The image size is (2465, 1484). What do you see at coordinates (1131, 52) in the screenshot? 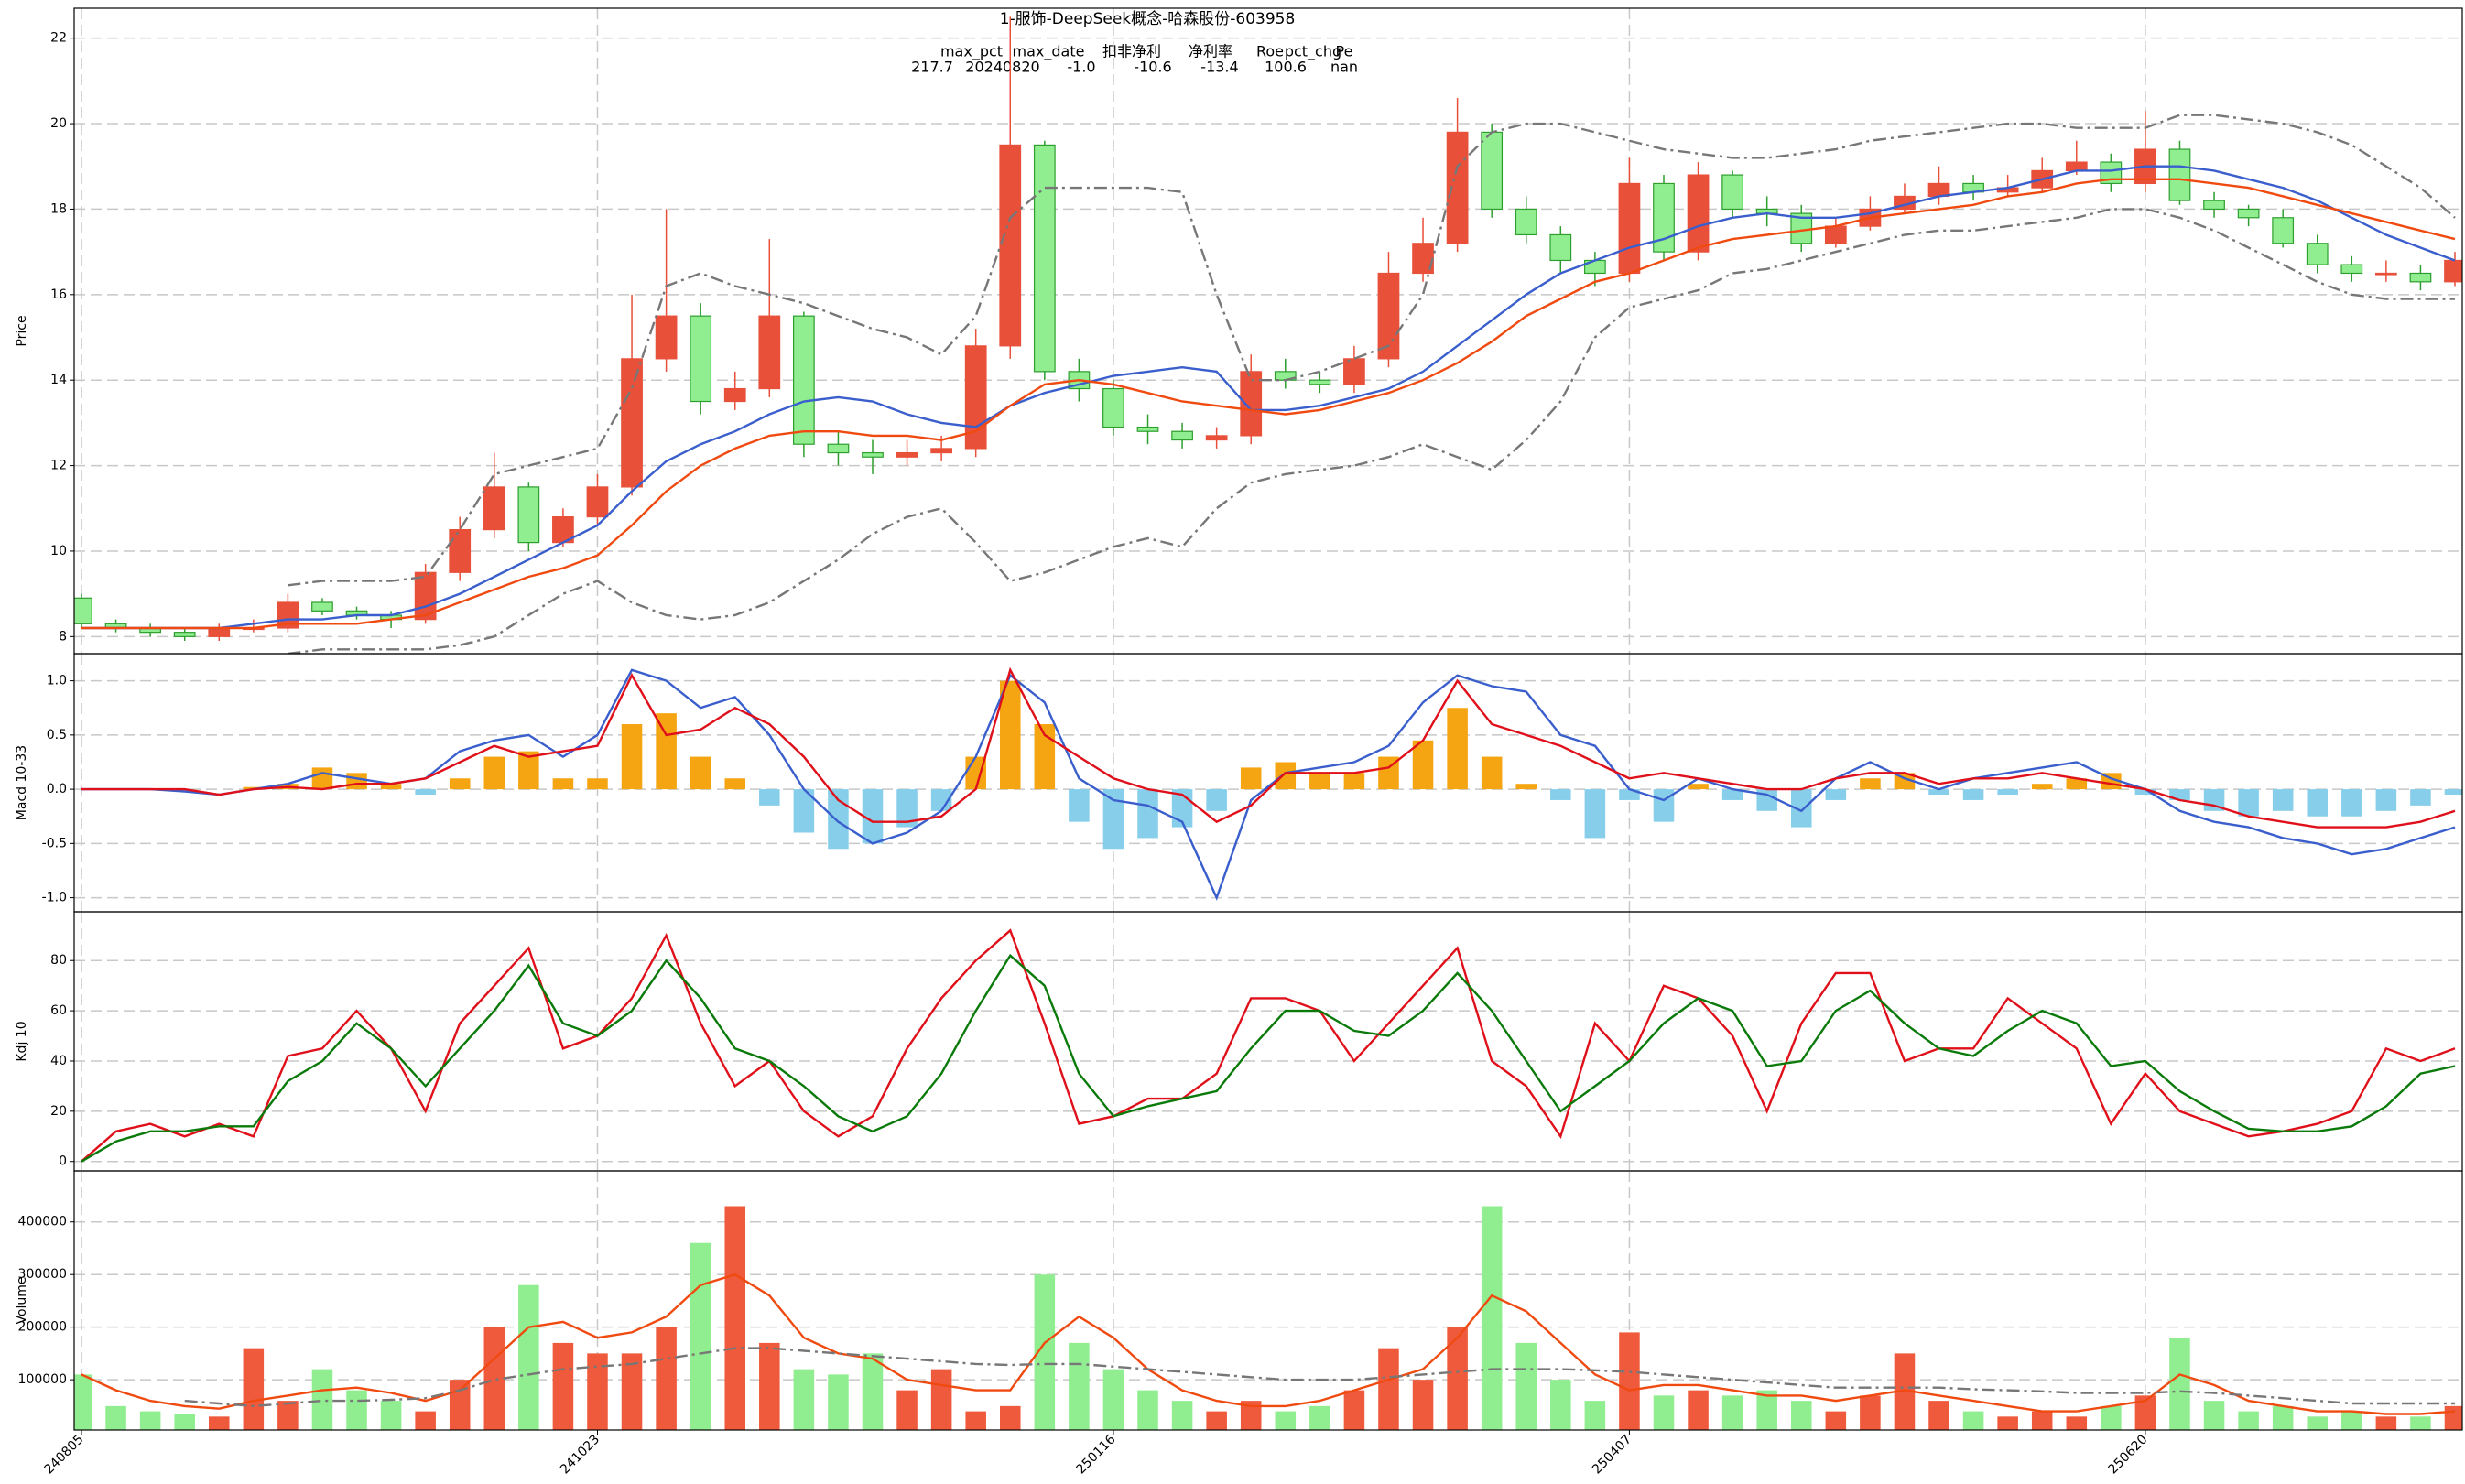
I see `stats-header: 扣非净利` at bounding box center [1131, 52].